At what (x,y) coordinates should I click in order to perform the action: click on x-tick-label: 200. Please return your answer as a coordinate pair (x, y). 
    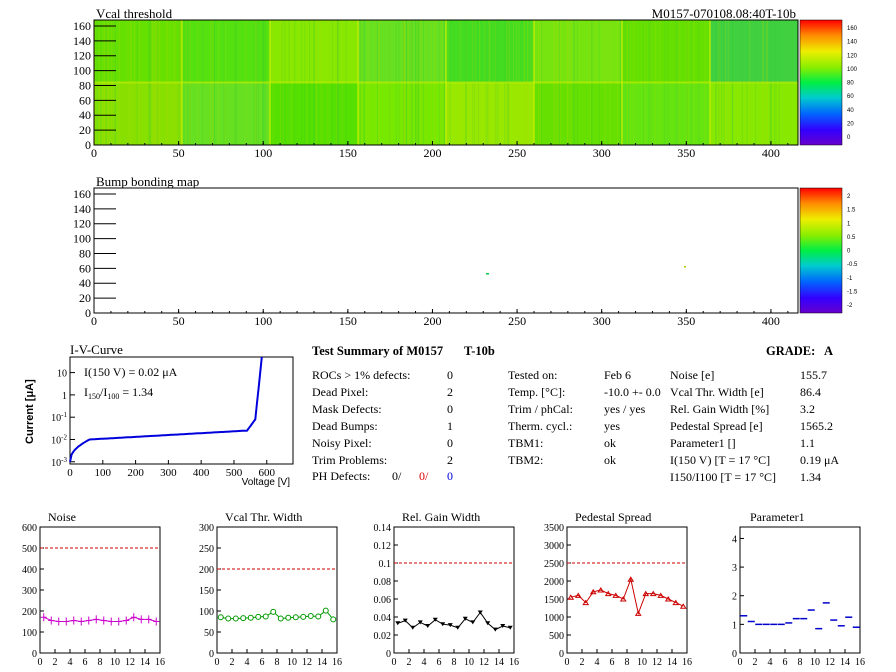
    Looking at the image, I should click on (432, 153).